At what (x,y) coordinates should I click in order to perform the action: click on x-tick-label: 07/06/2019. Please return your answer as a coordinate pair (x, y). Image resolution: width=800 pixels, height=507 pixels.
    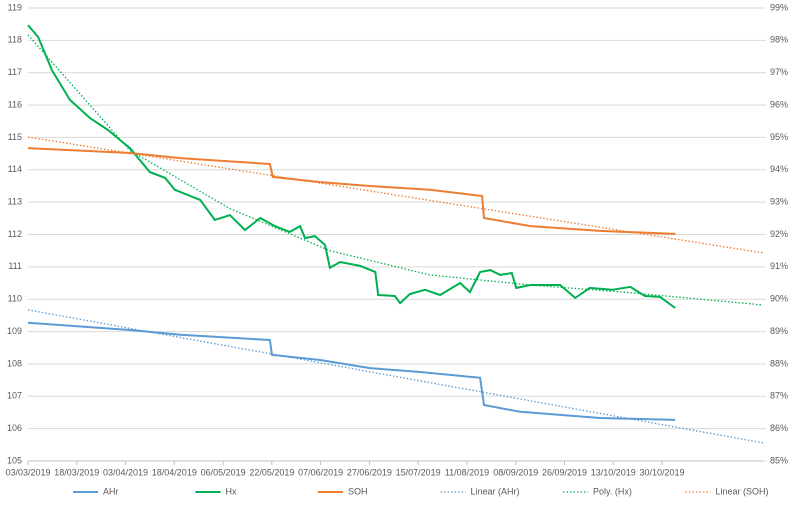
    Looking at the image, I should click on (320, 472).